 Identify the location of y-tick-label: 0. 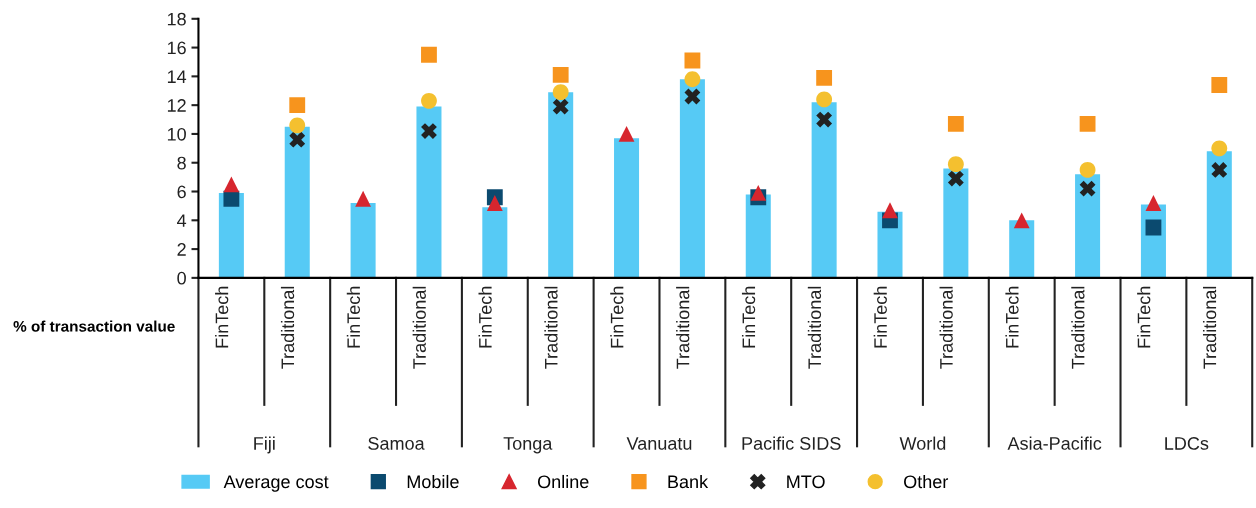
(181, 278).